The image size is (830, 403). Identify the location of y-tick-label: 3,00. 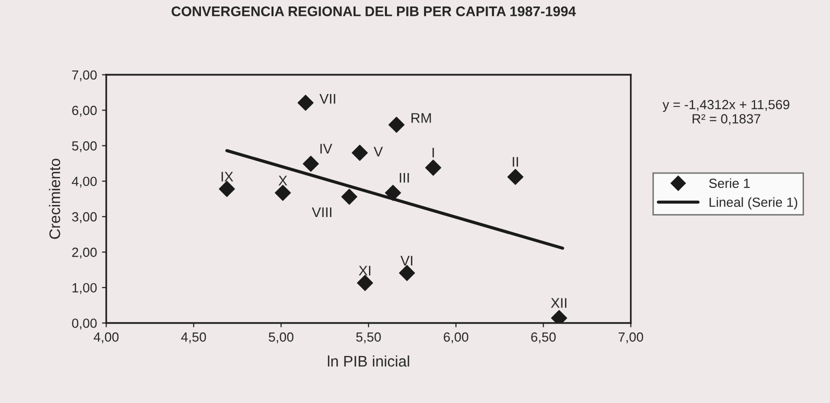
(84, 218).